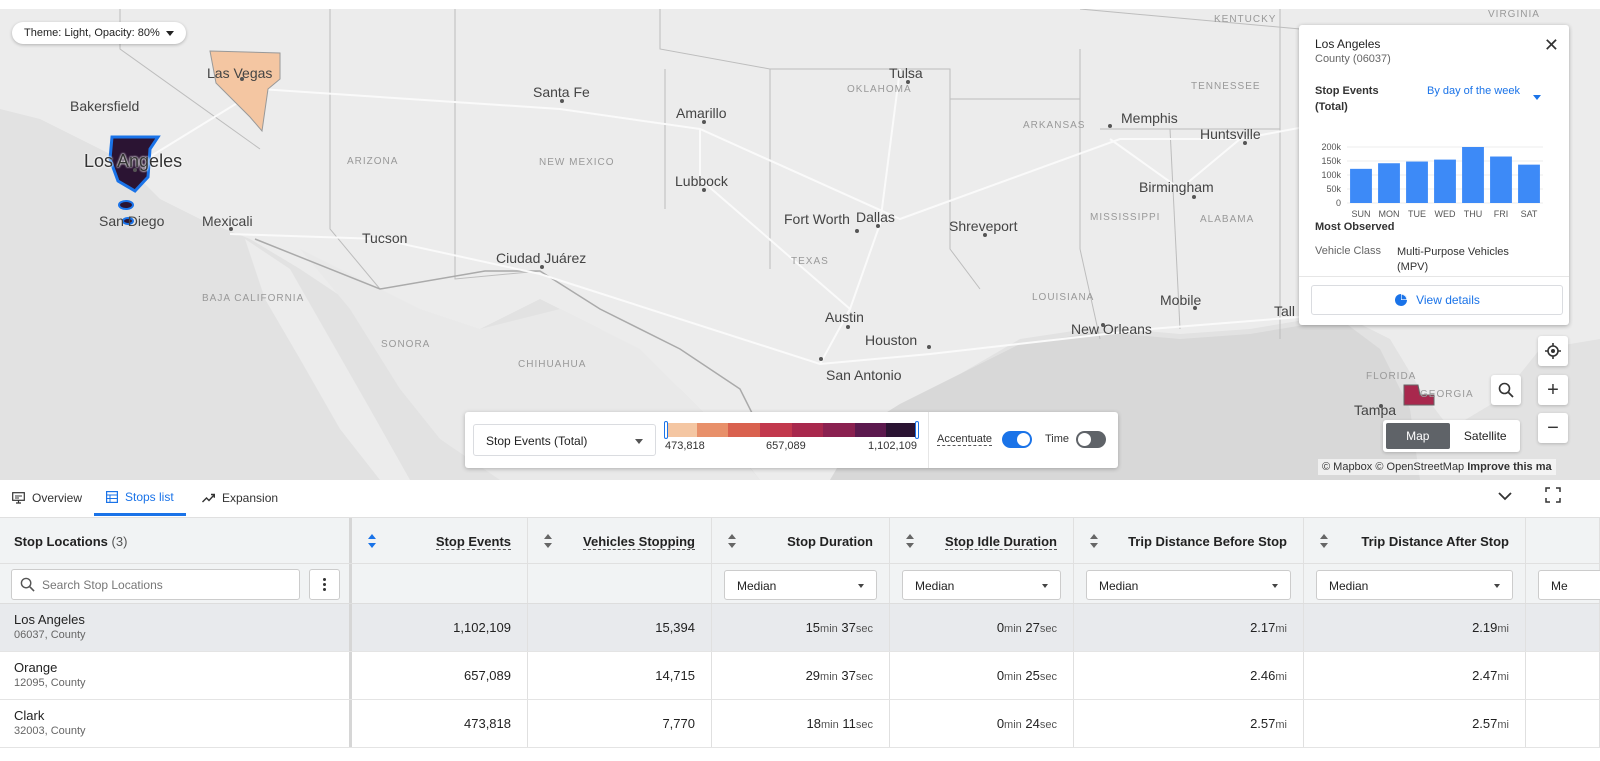  Describe the element at coordinates (1418, 436) in the screenshot. I see `map-view-button: Map` at that location.